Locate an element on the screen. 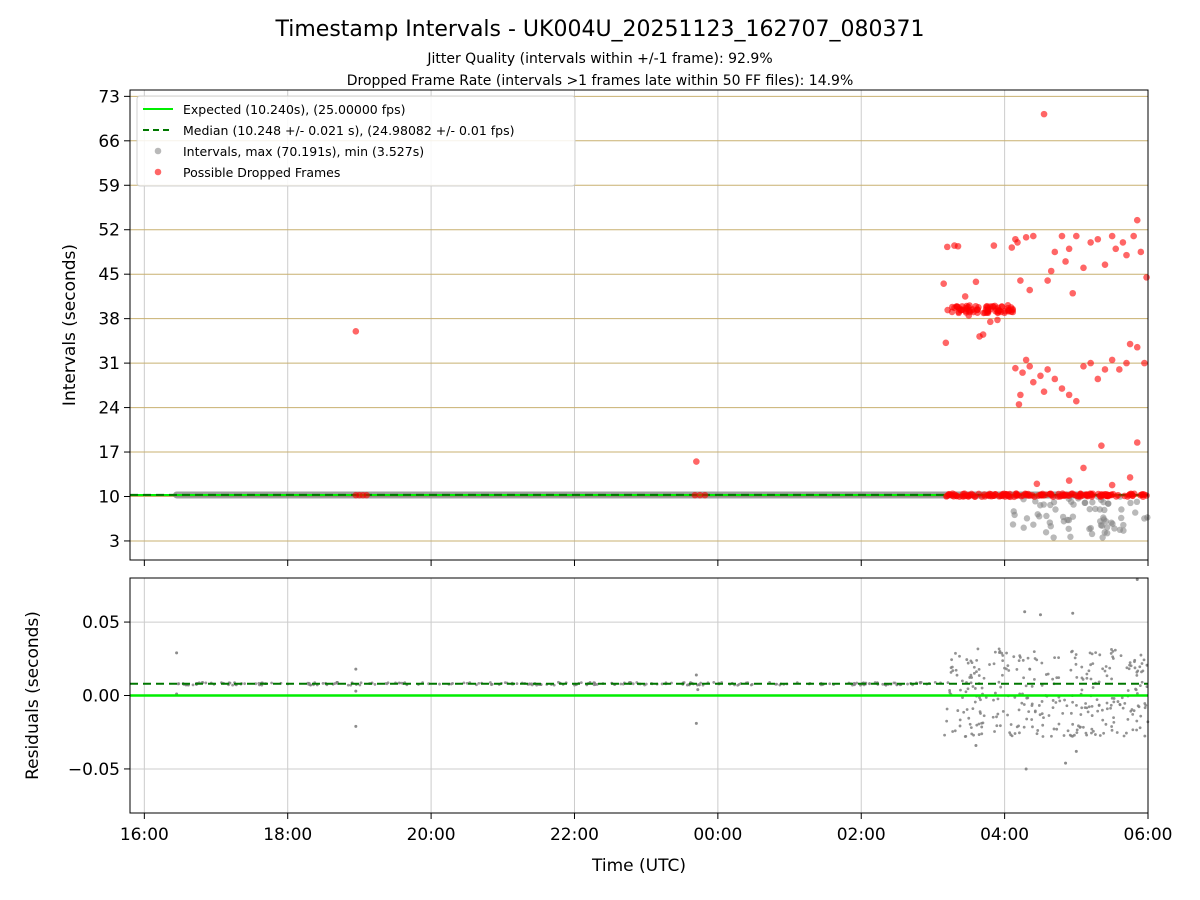 The image size is (1200, 900). x-axis-label: Time (UTC) is located at coordinates (638, 866).